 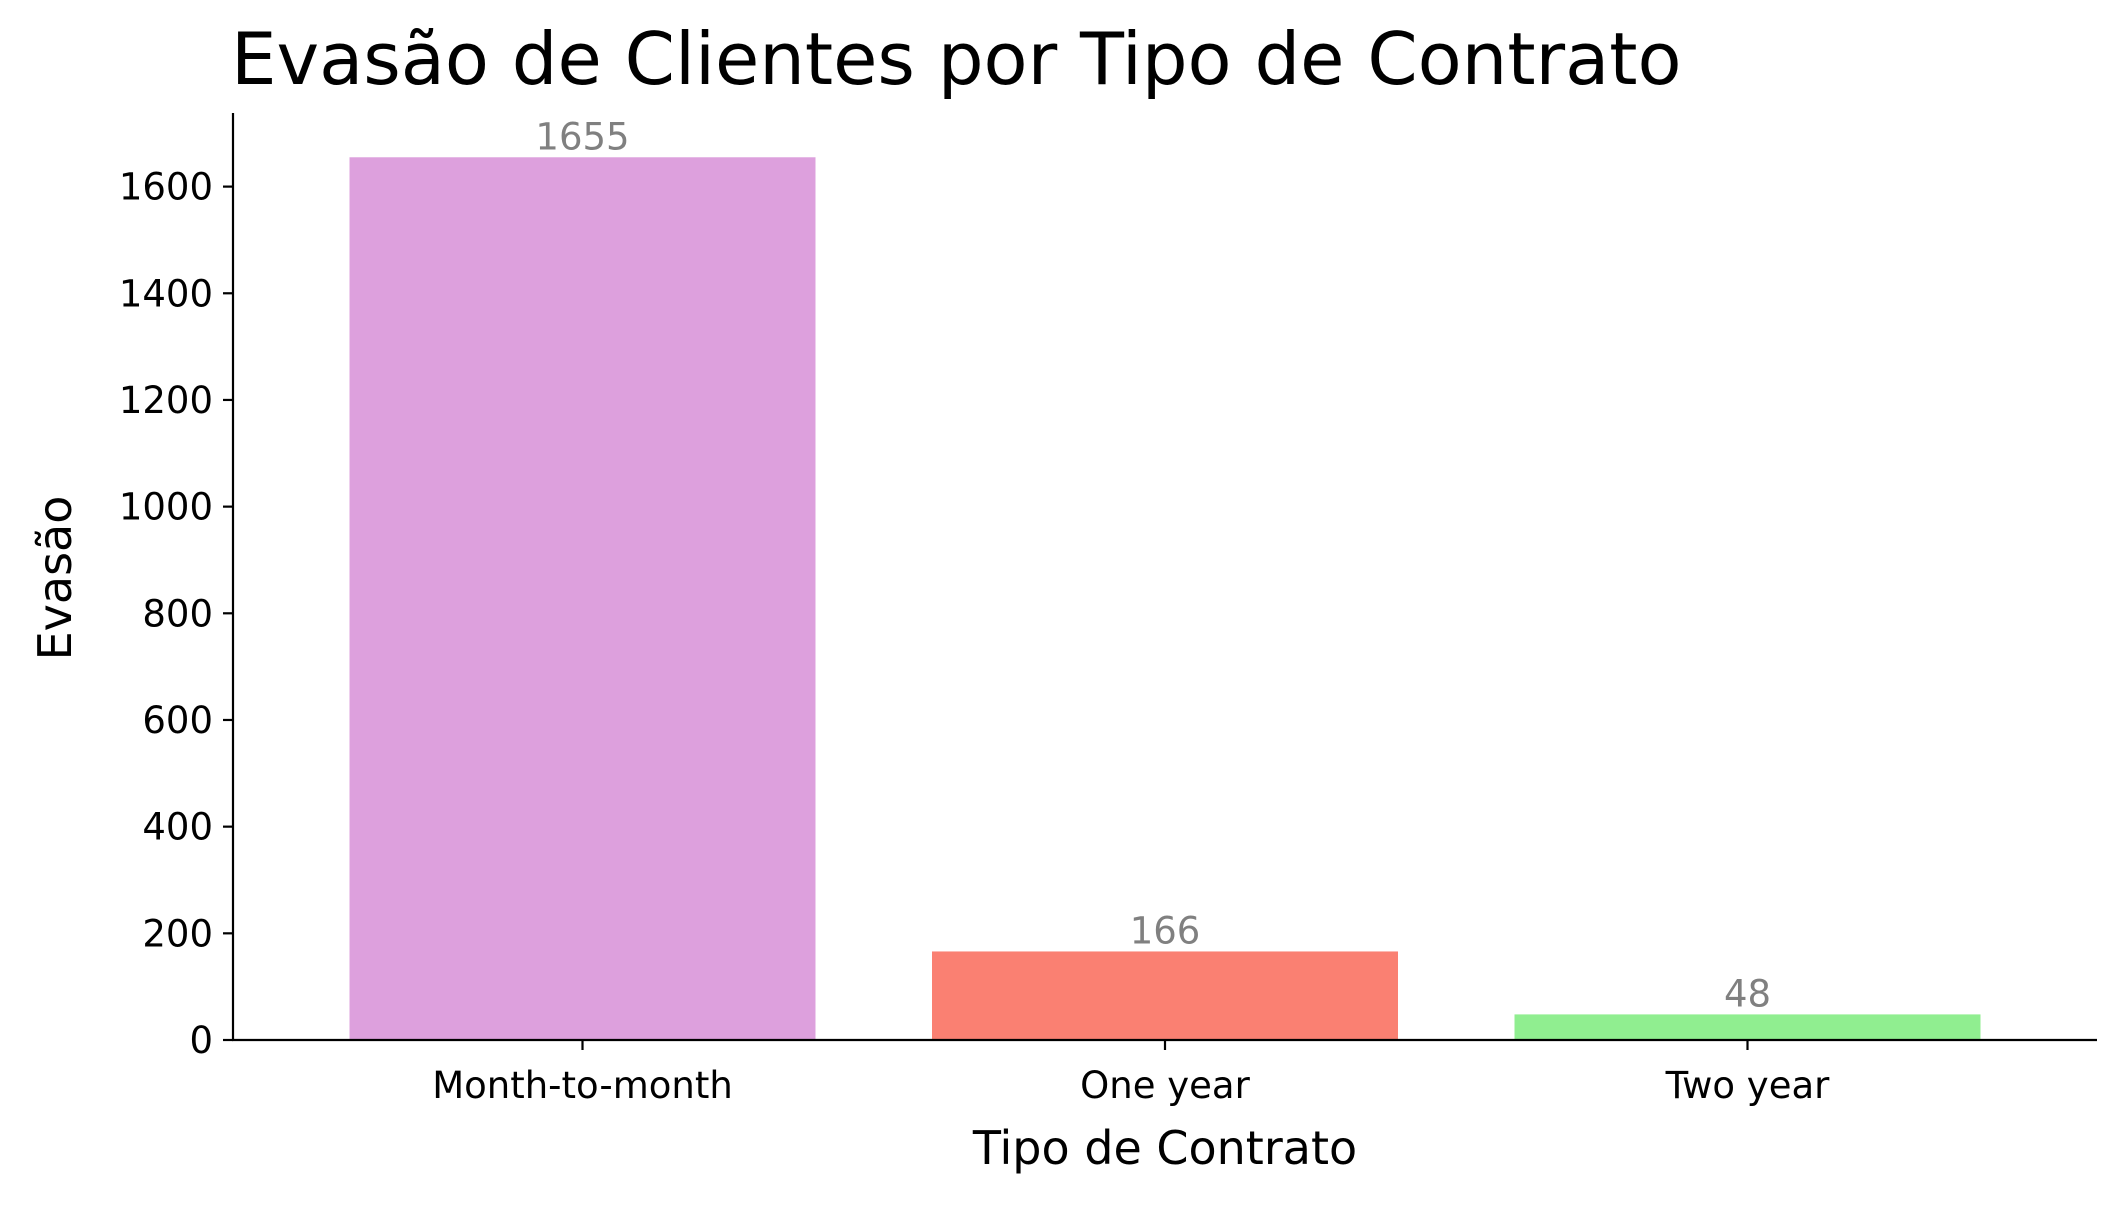 I want to click on y-tick-label: 200, so click(x=177, y=933).